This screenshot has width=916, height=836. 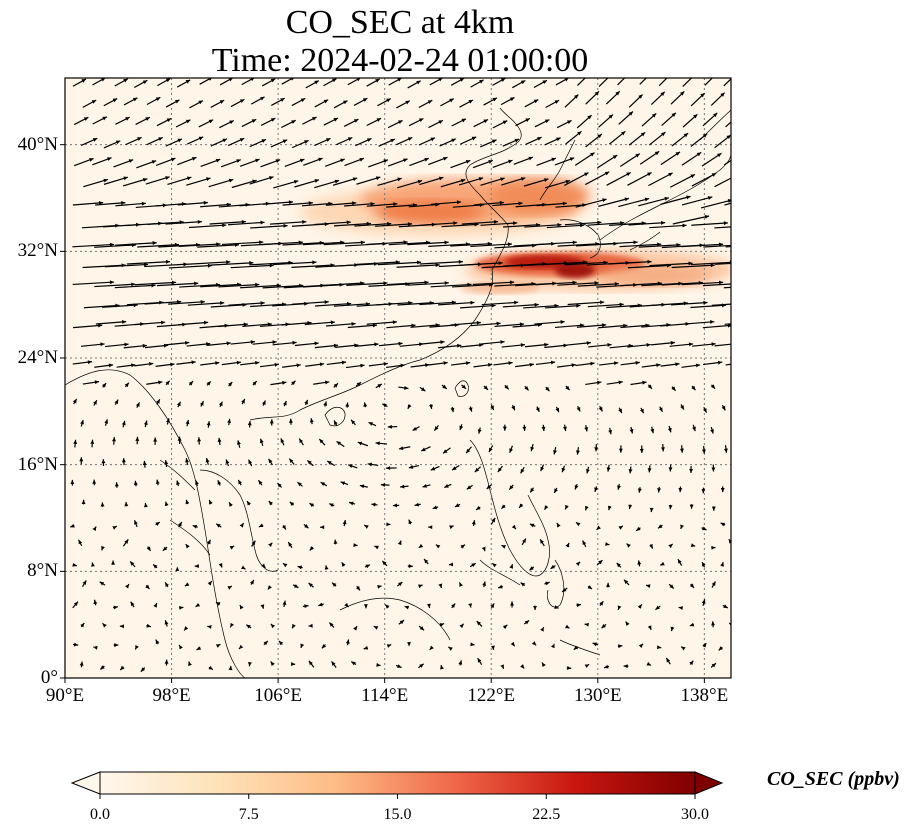 I want to click on lat-tick-label: 40°N, so click(x=37, y=144).